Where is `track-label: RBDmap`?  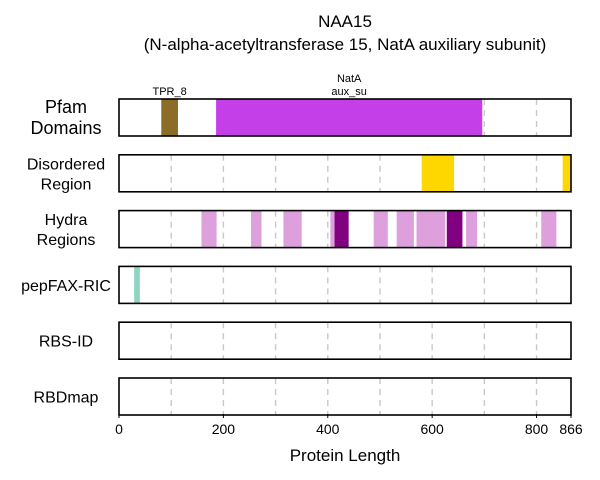
track-label: RBDmap is located at coordinates (66, 398).